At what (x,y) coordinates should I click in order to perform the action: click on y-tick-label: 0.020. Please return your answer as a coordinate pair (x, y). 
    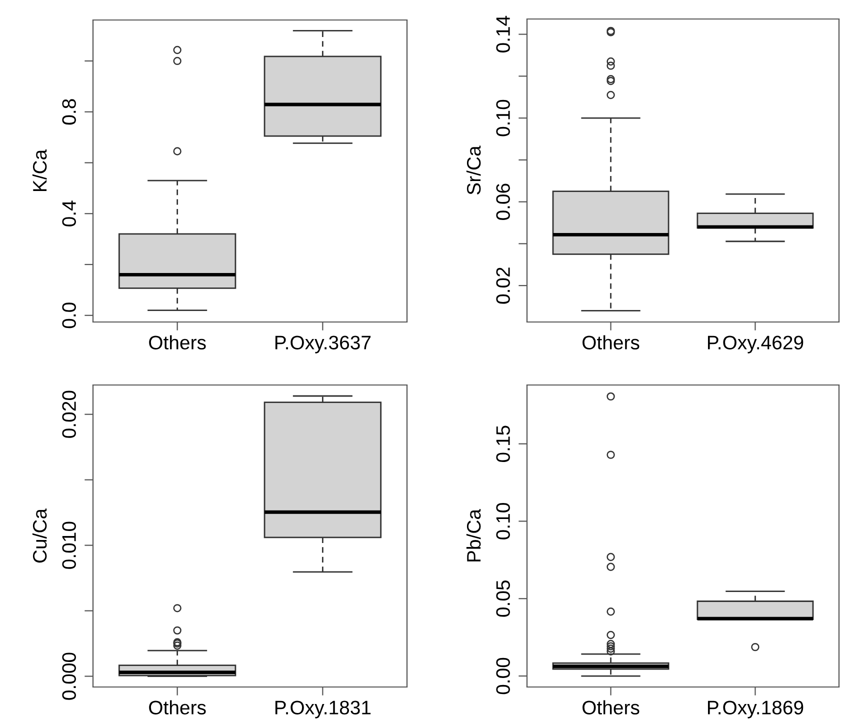
    Looking at the image, I should click on (69, 414).